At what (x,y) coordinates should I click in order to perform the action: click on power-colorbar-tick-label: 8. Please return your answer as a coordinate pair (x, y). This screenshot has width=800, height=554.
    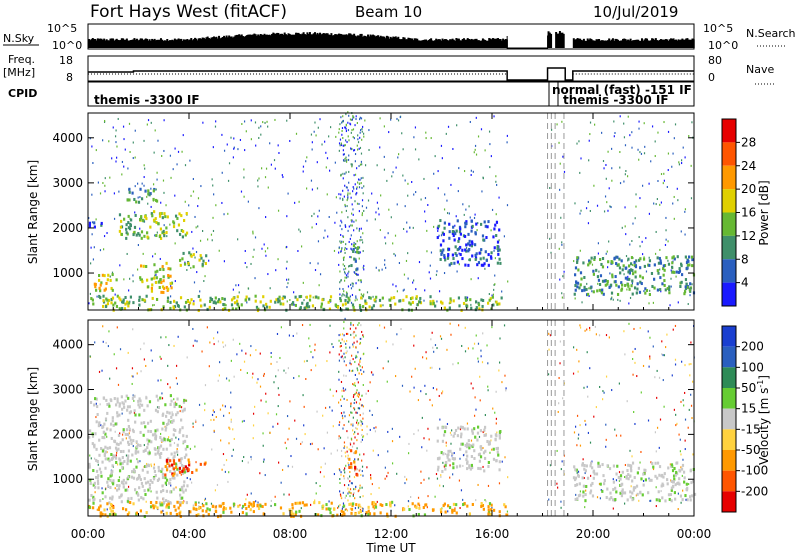
    Looking at the image, I should click on (745, 259).